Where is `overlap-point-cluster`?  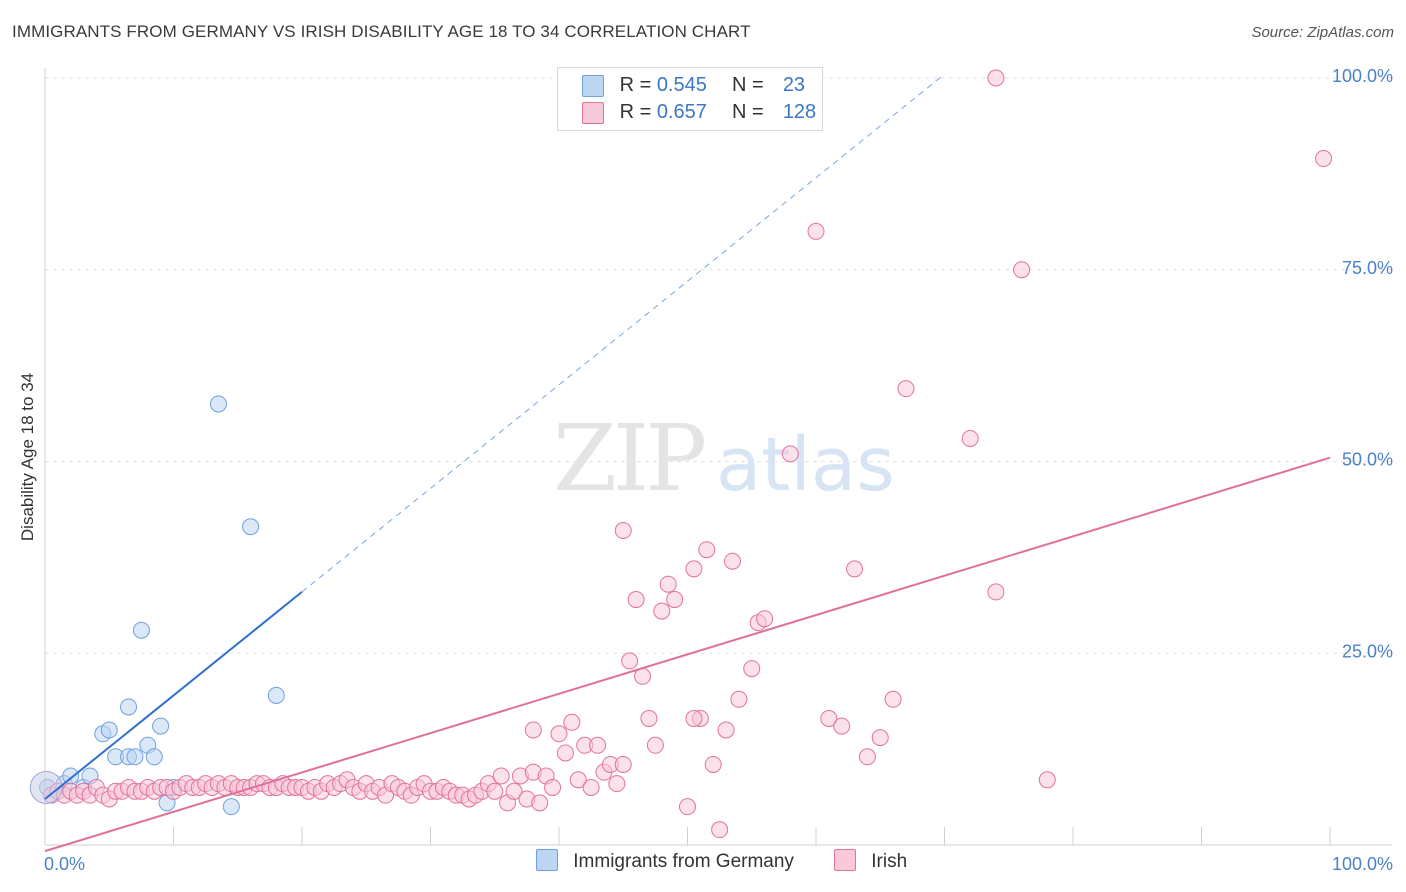 overlap-point-cluster is located at coordinates (46, 787).